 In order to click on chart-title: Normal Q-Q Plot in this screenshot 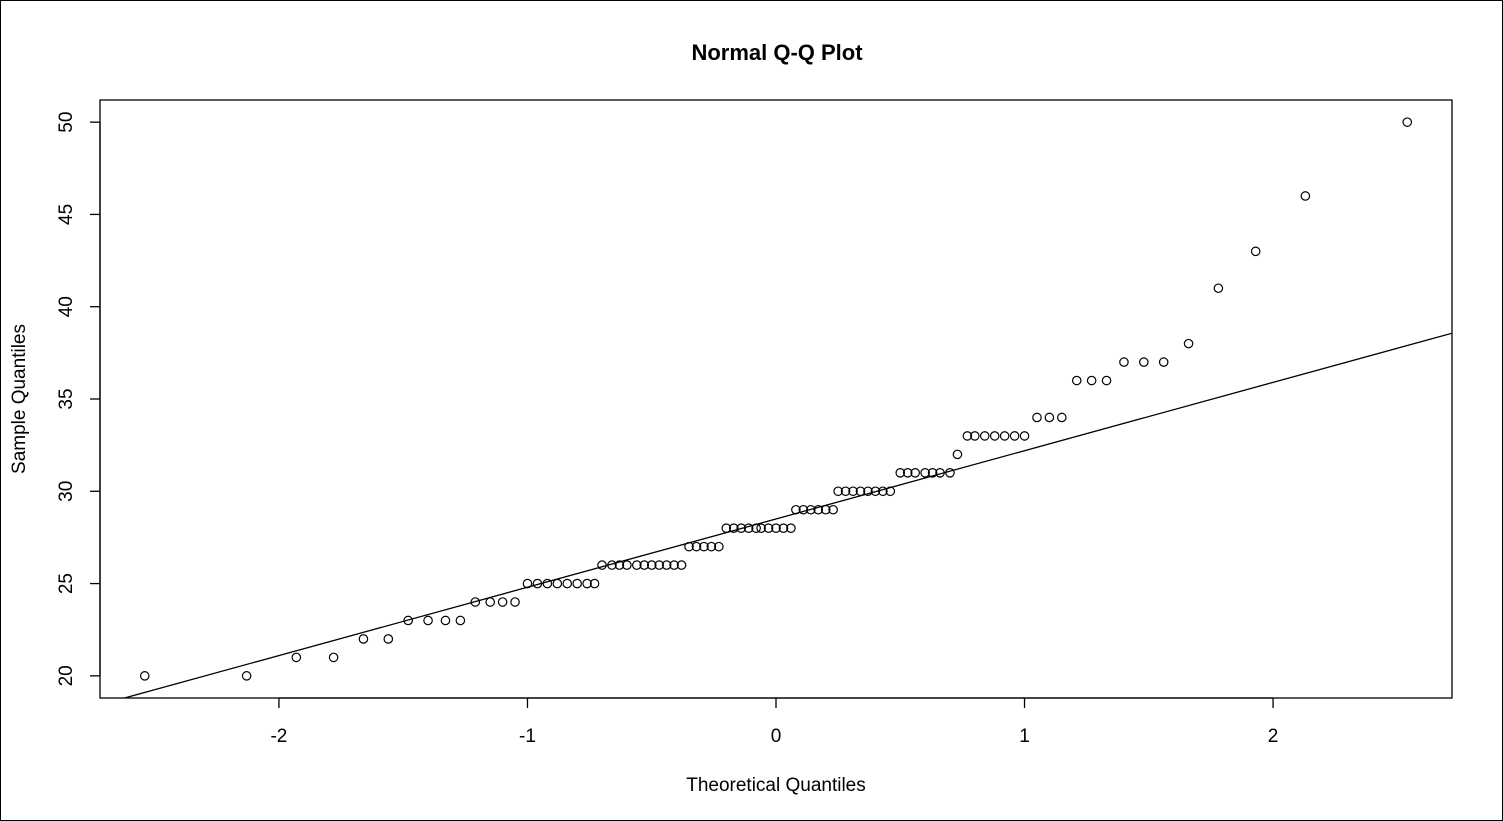, I will do `click(777, 52)`.